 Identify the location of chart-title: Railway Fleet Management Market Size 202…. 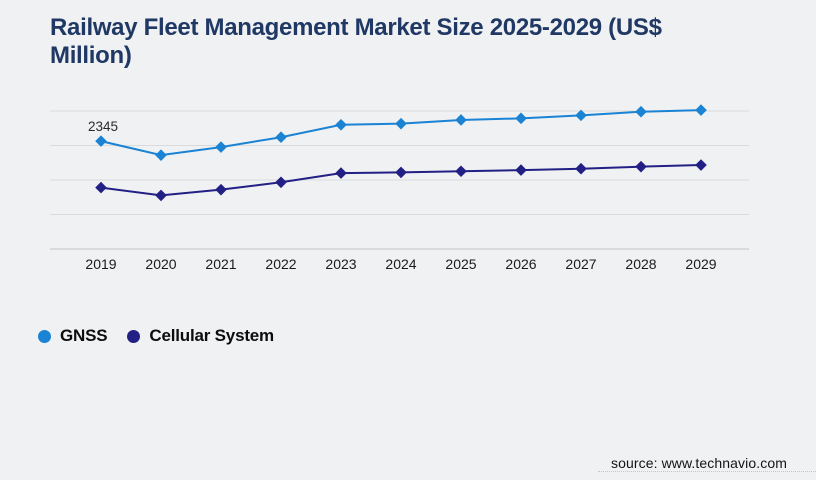
(410, 42).